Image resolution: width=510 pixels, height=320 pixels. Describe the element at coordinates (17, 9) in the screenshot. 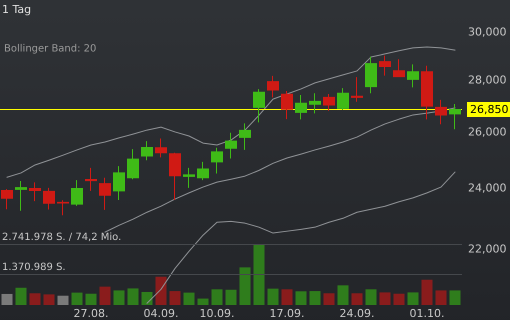

I see `chart-subtitle: 1 Tag` at that location.